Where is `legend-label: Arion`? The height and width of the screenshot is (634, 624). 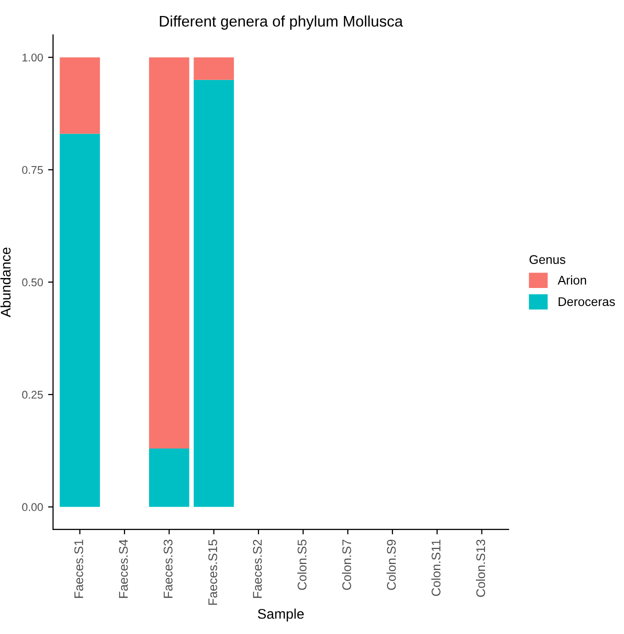 legend-label: Arion is located at coordinates (572, 280).